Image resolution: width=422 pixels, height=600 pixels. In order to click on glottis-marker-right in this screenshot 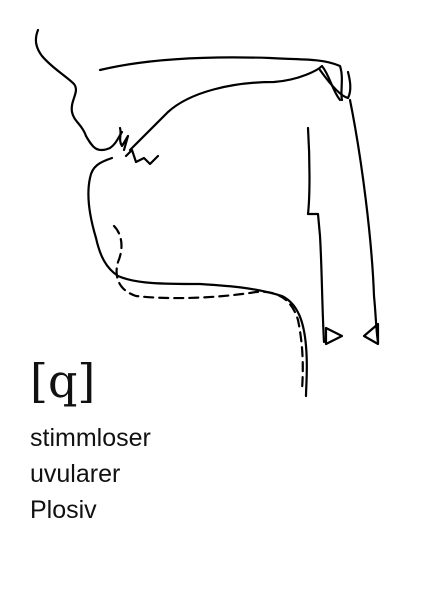, I will do `click(371, 334)`.